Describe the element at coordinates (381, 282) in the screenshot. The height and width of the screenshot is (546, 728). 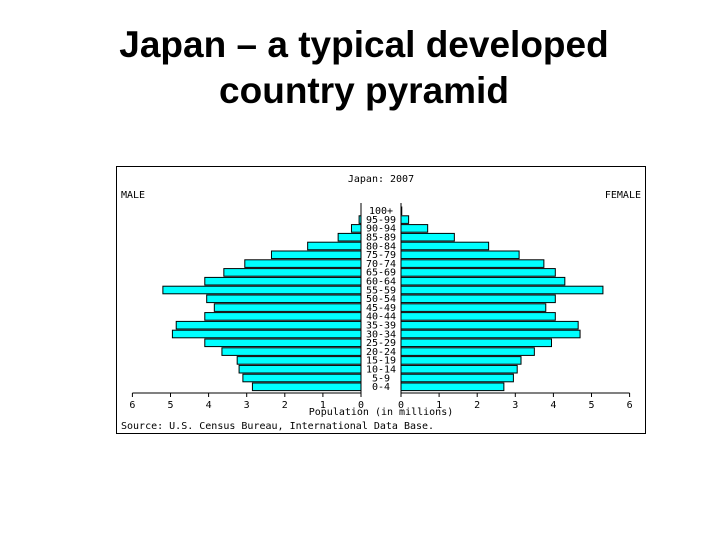
I see `age-group-label: 60-64` at that location.